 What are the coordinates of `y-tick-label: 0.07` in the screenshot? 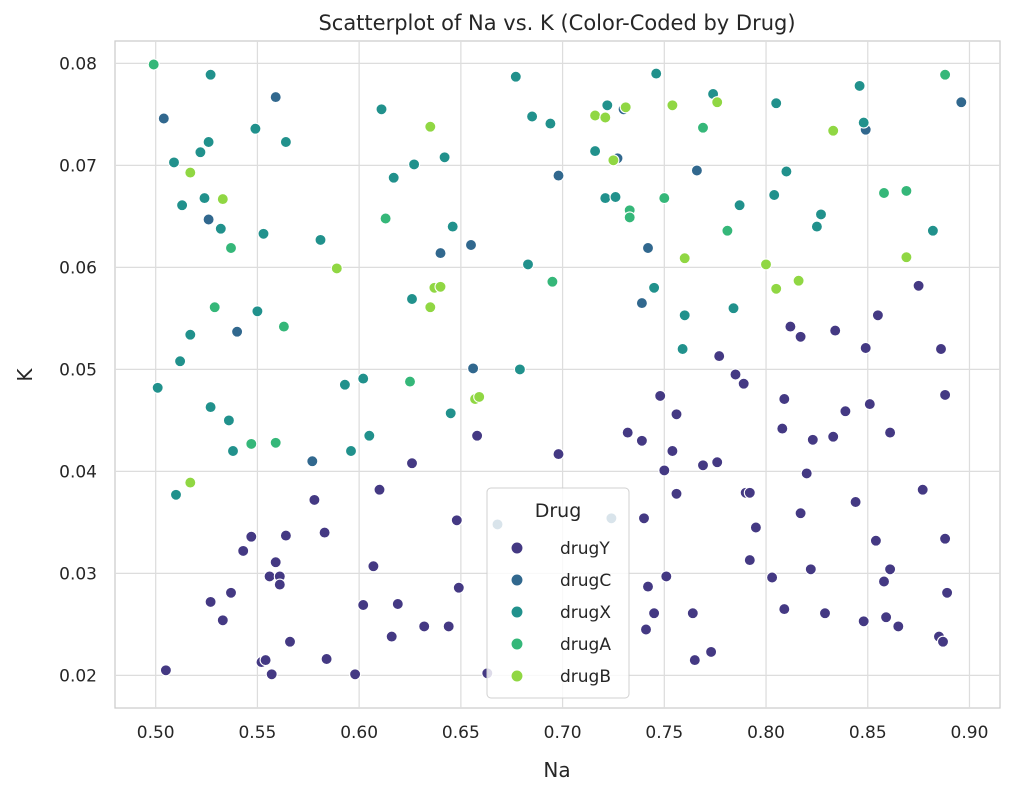 It's located at (78, 166).